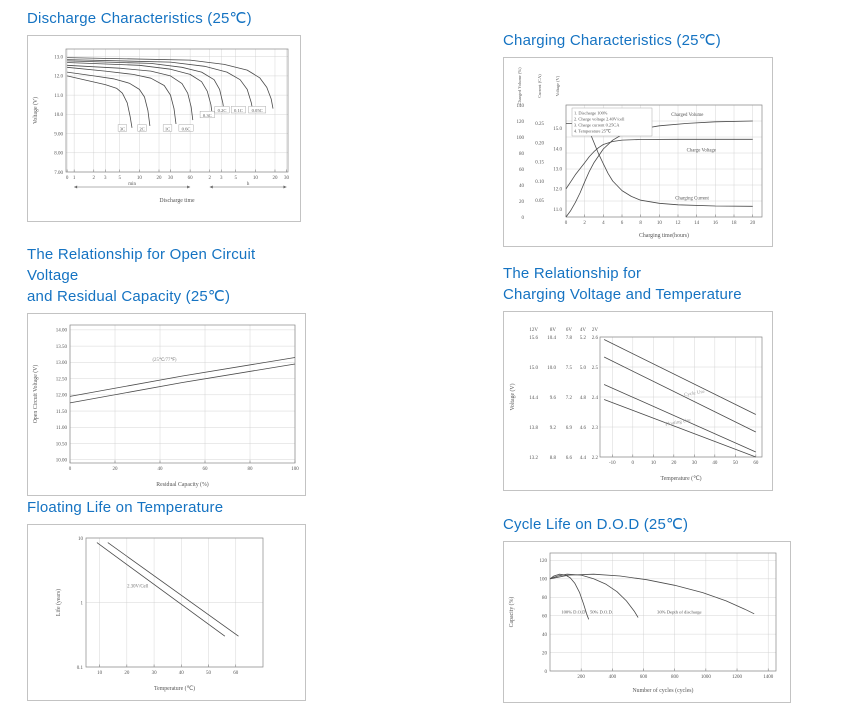  I want to click on svg-text: 7.2, so click(569, 398).